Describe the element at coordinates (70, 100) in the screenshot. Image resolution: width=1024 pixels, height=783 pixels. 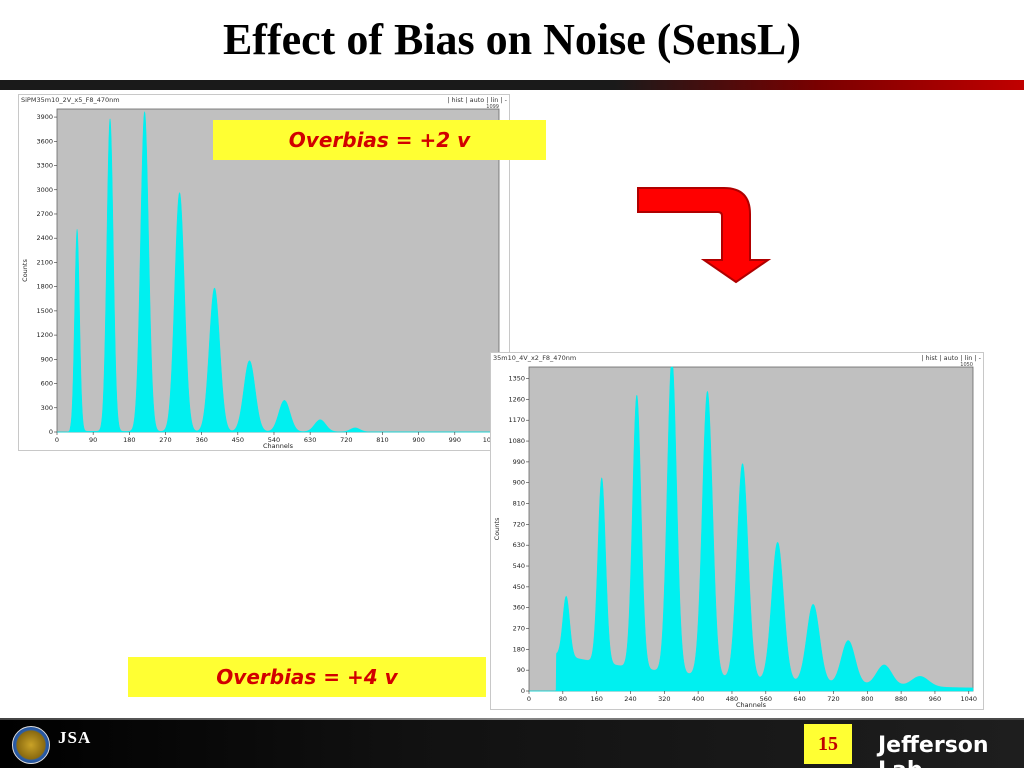
I see `plot-title: SiPM35m10_2V_x5_F8_470nm` at that location.